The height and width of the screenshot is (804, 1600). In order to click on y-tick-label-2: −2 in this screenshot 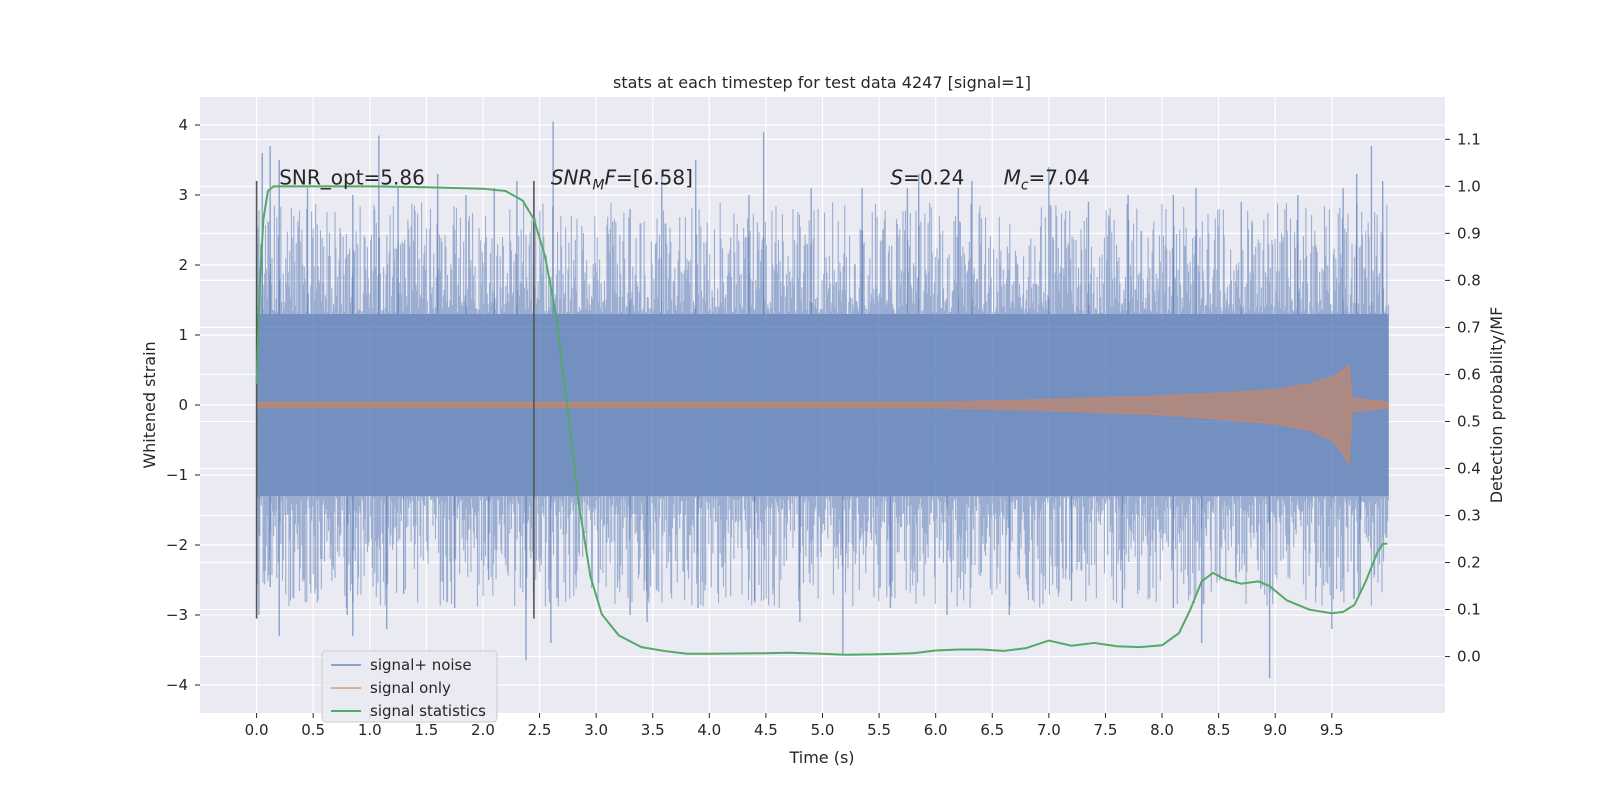, I will do `click(177, 545)`.